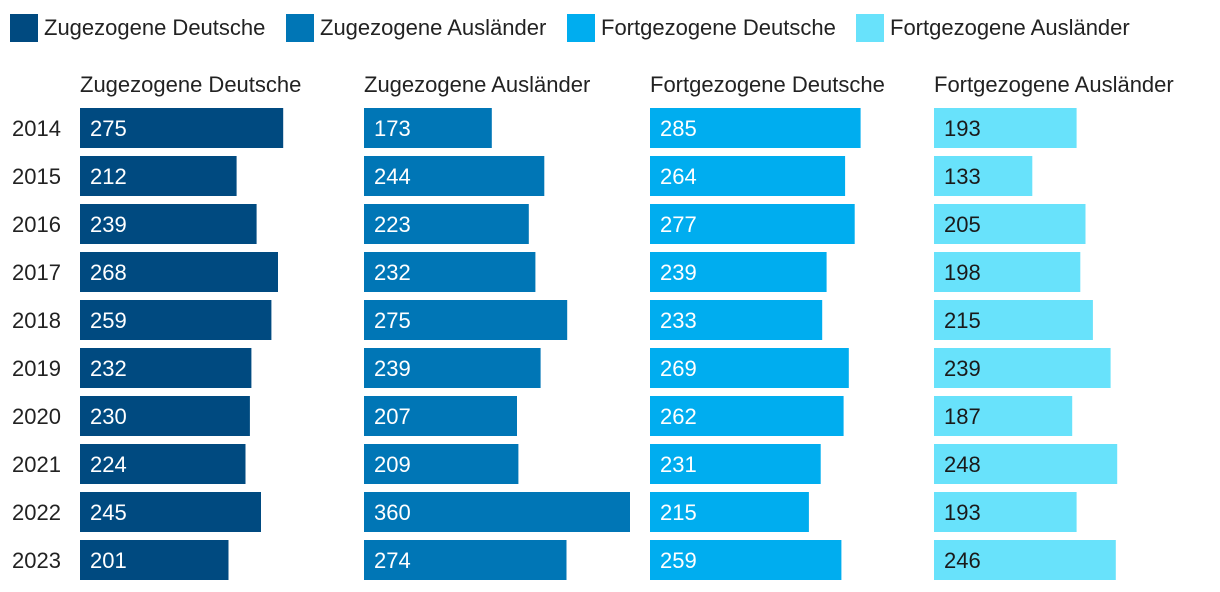 Image resolution: width=1220 pixels, height=592 pixels. I want to click on legend-item-fortgezogene-deutsche: Fortgezogene Deutsche, so click(701, 28).